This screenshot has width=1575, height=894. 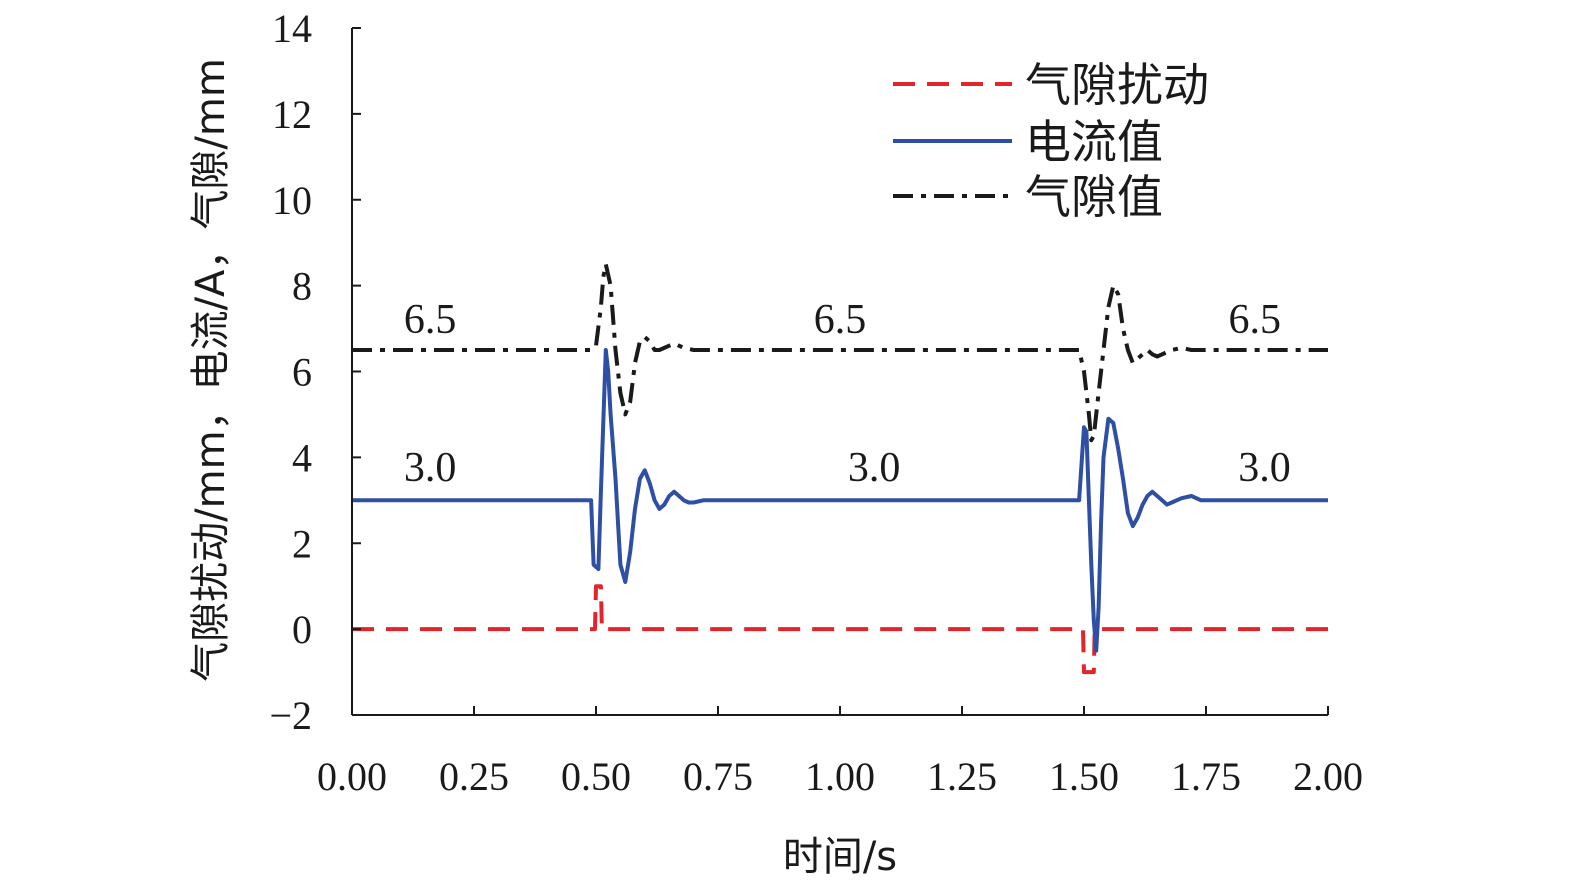 I want to click on legend: 气隙扰动 电流值 气隙值, so click(x=1051, y=141).